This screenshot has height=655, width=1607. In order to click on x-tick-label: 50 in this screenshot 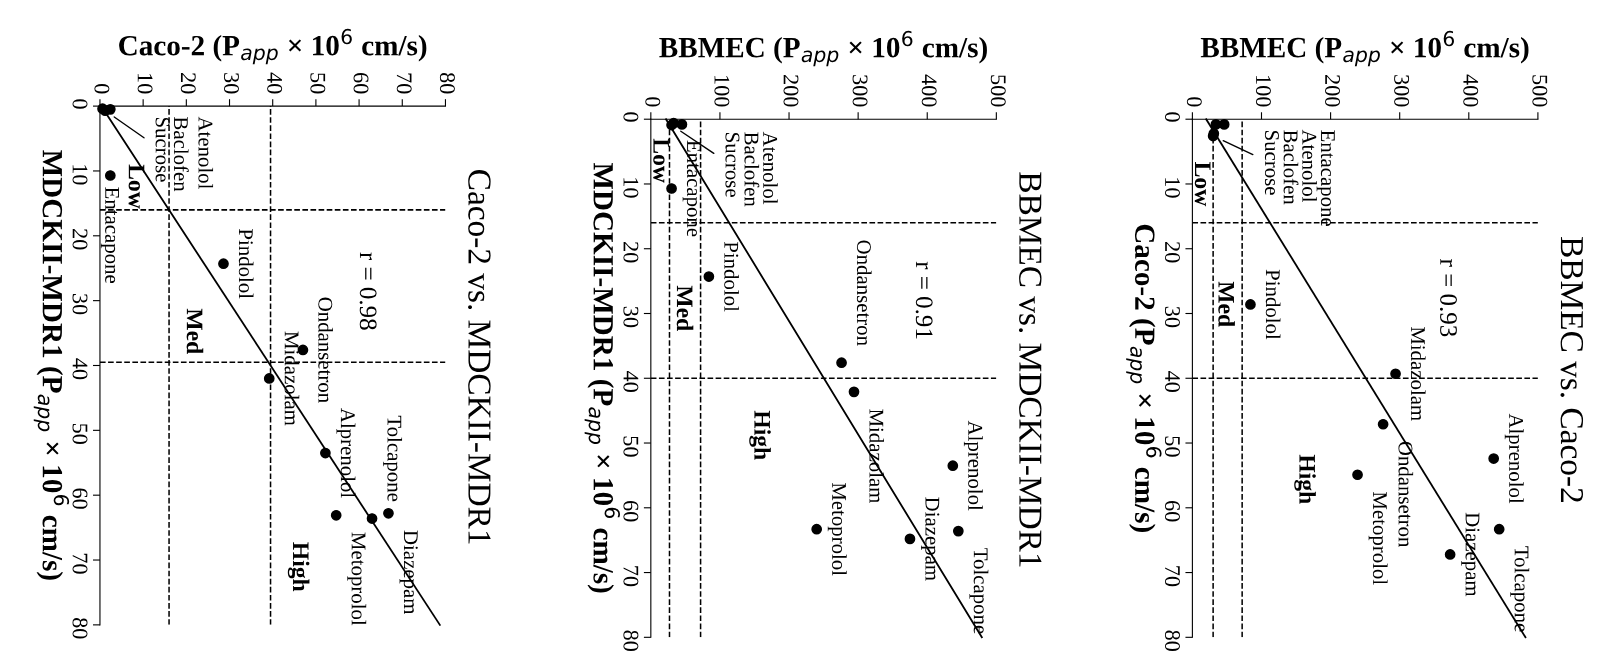, I will do `click(318, 83)`.